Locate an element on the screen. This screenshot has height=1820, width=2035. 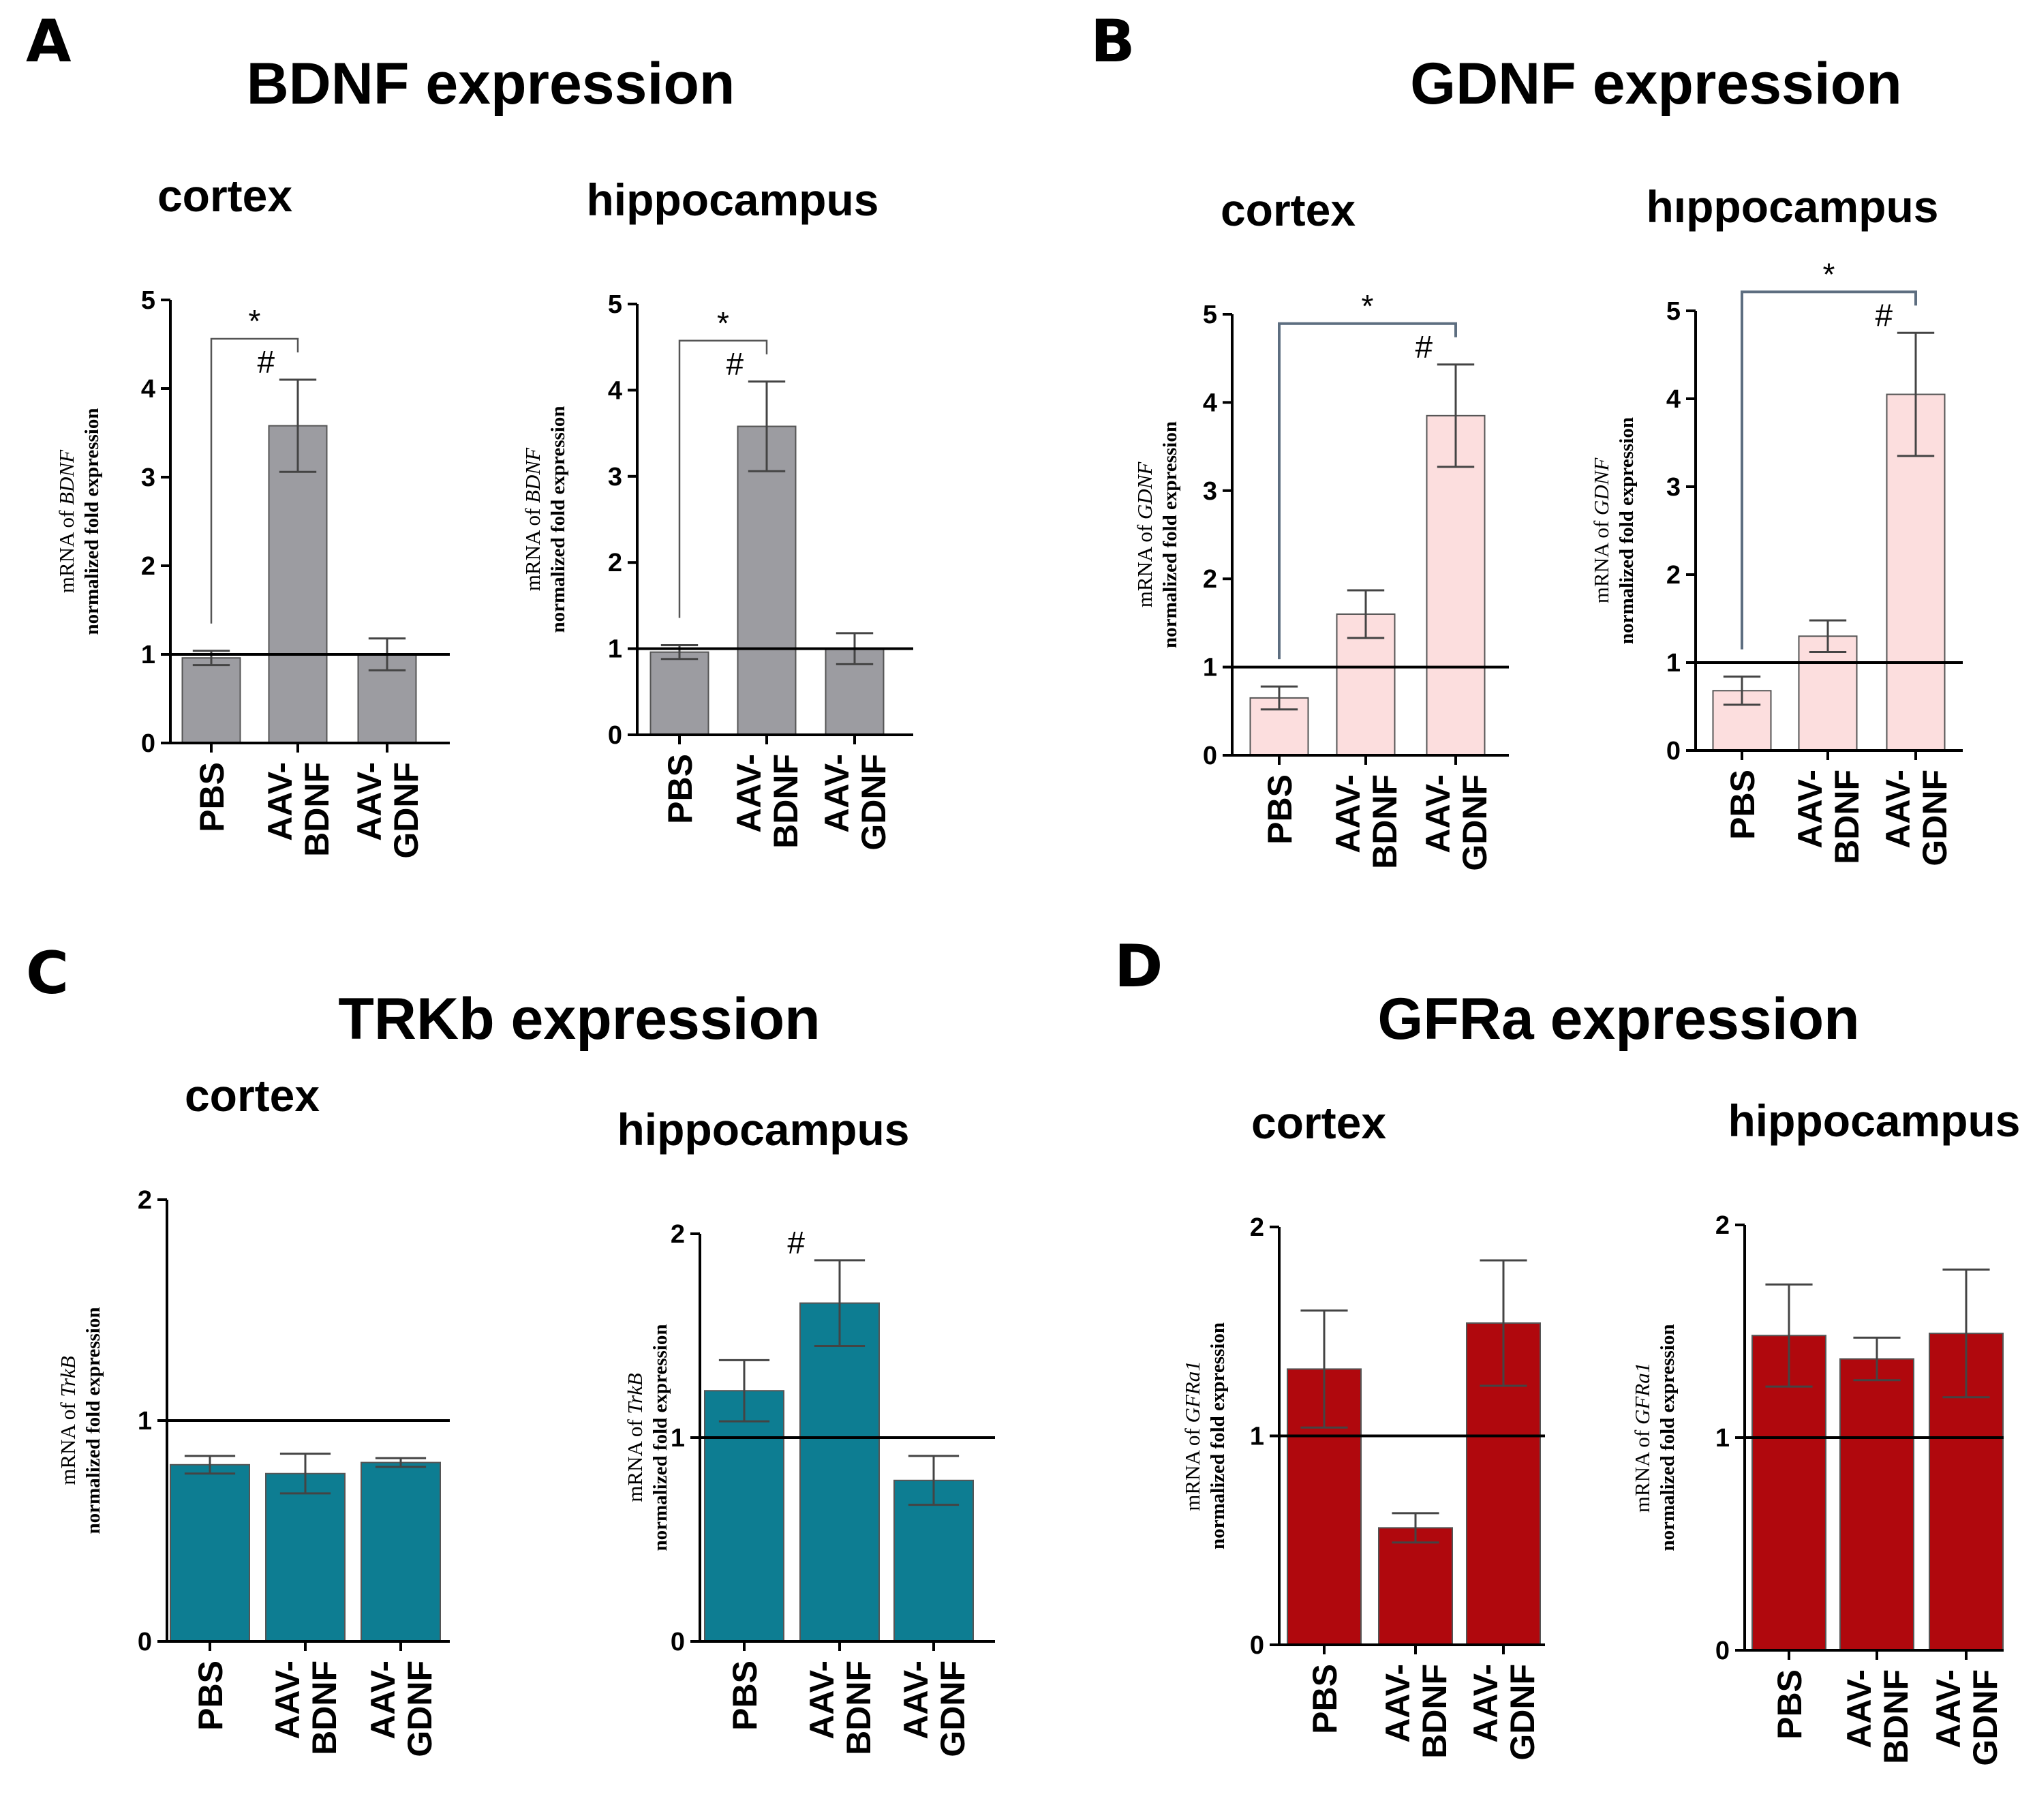
chart-b-3-ytick-label-0: 0 is located at coordinates (1674, 751).